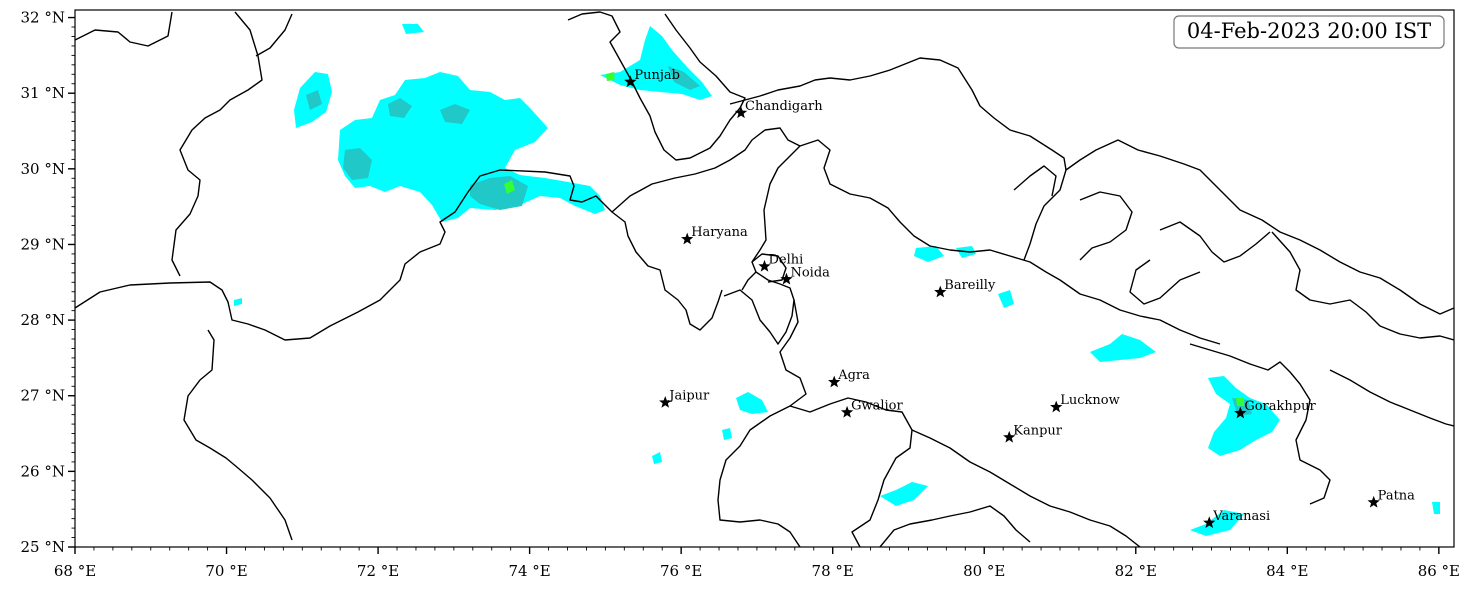 This screenshot has width=1471, height=591. I want to click on border-bihar-east, so click(1391, 398).